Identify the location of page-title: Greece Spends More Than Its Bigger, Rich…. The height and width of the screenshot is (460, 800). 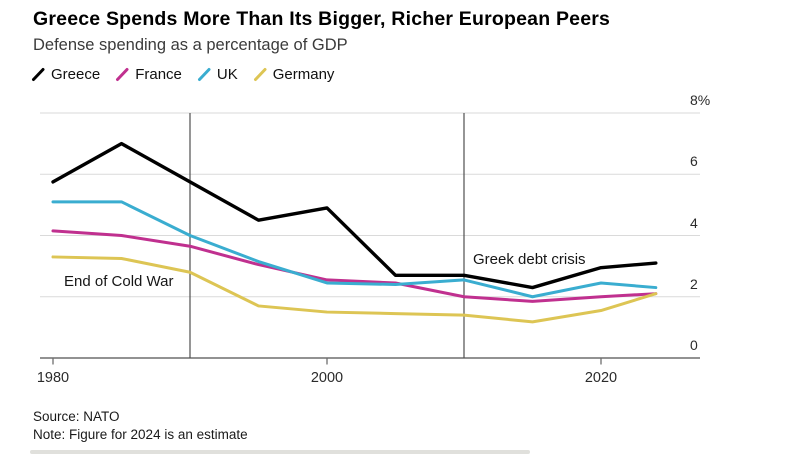
(322, 19).